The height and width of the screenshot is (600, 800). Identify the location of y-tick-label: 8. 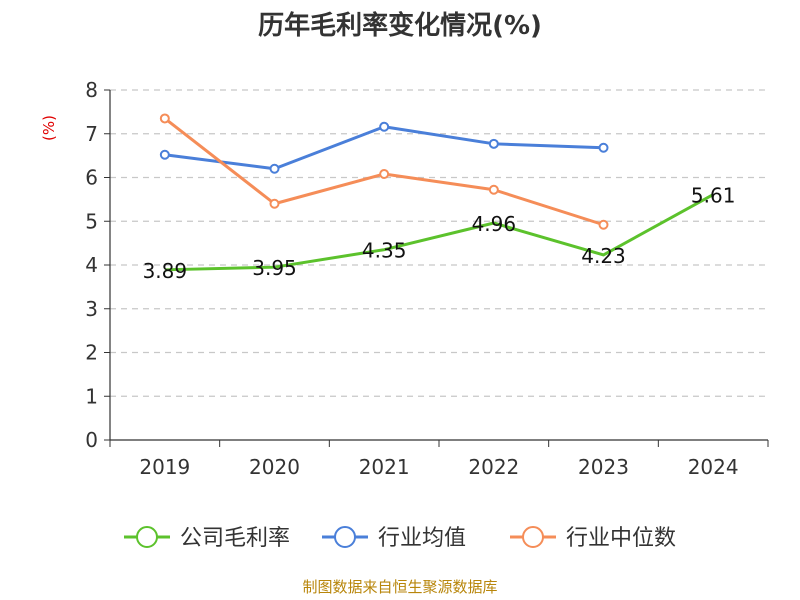
(91, 90).